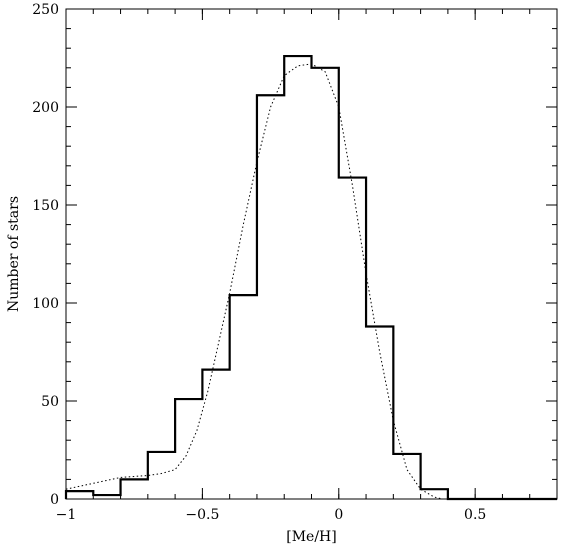 This screenshot has height=558, width=570. Describe the element at coordinates (475, 515) in the screenshot. I see `x-tick-label: 0.5` at that location.